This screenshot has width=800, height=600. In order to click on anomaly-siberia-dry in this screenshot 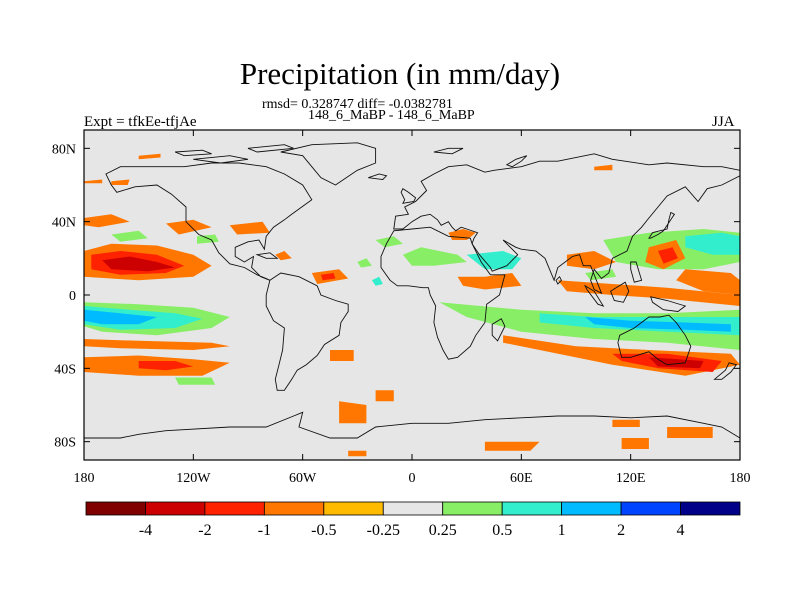, I will do `click(603, 167)`.